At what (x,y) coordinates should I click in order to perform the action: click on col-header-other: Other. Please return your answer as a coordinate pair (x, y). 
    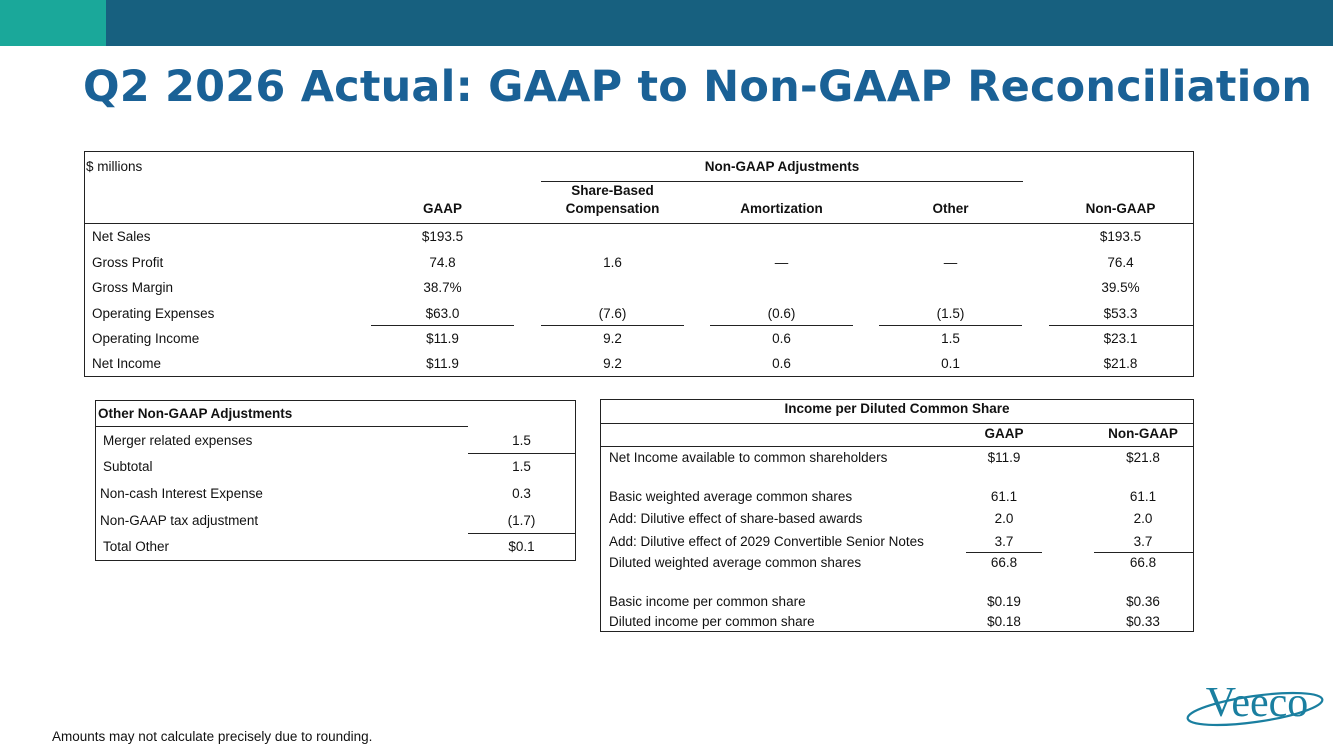
    Looking at the image, I should click on (950, 208).